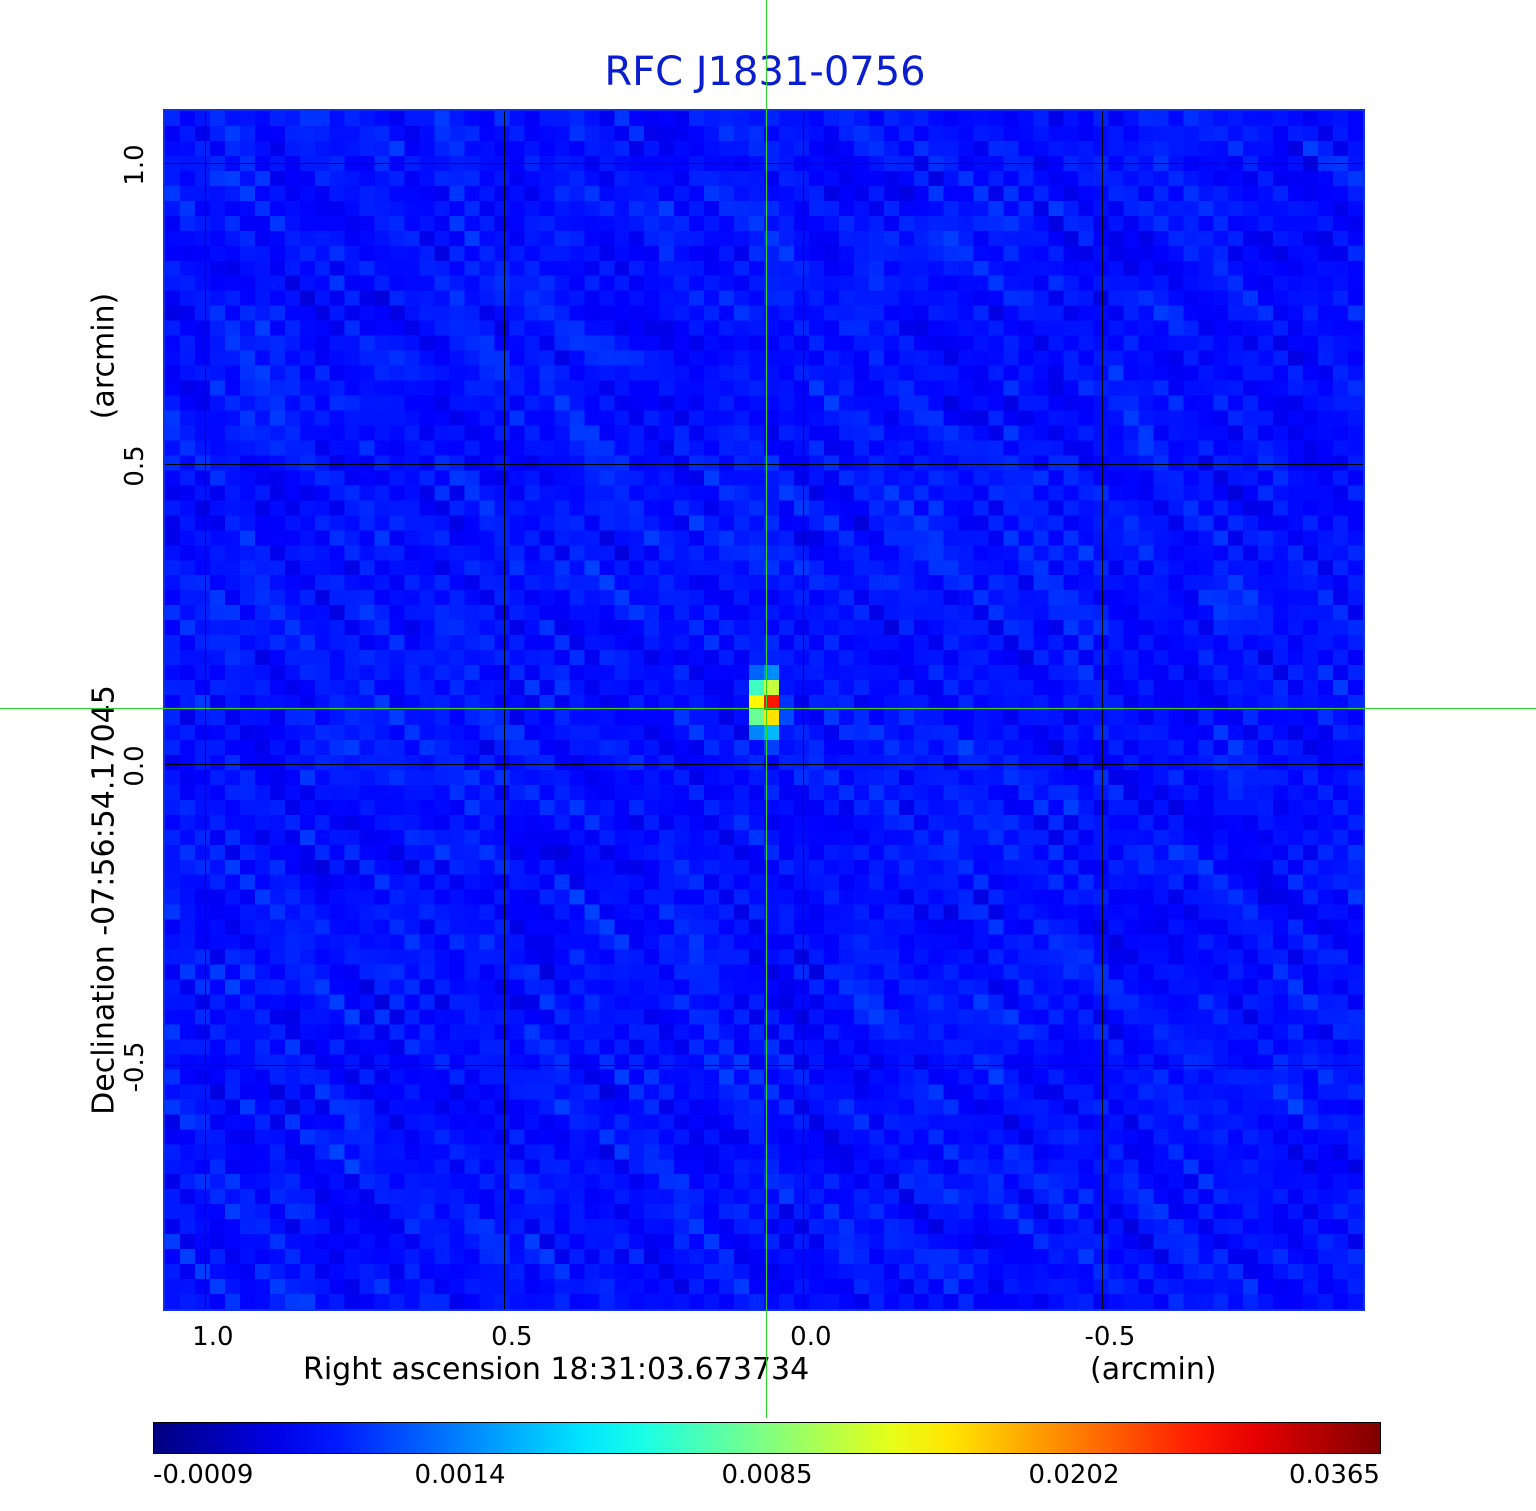 This screenshot has width=1536, height=1511. Describe the element at coordinates (767, 1438) in the screenshot. I see `colorbar` at that location.